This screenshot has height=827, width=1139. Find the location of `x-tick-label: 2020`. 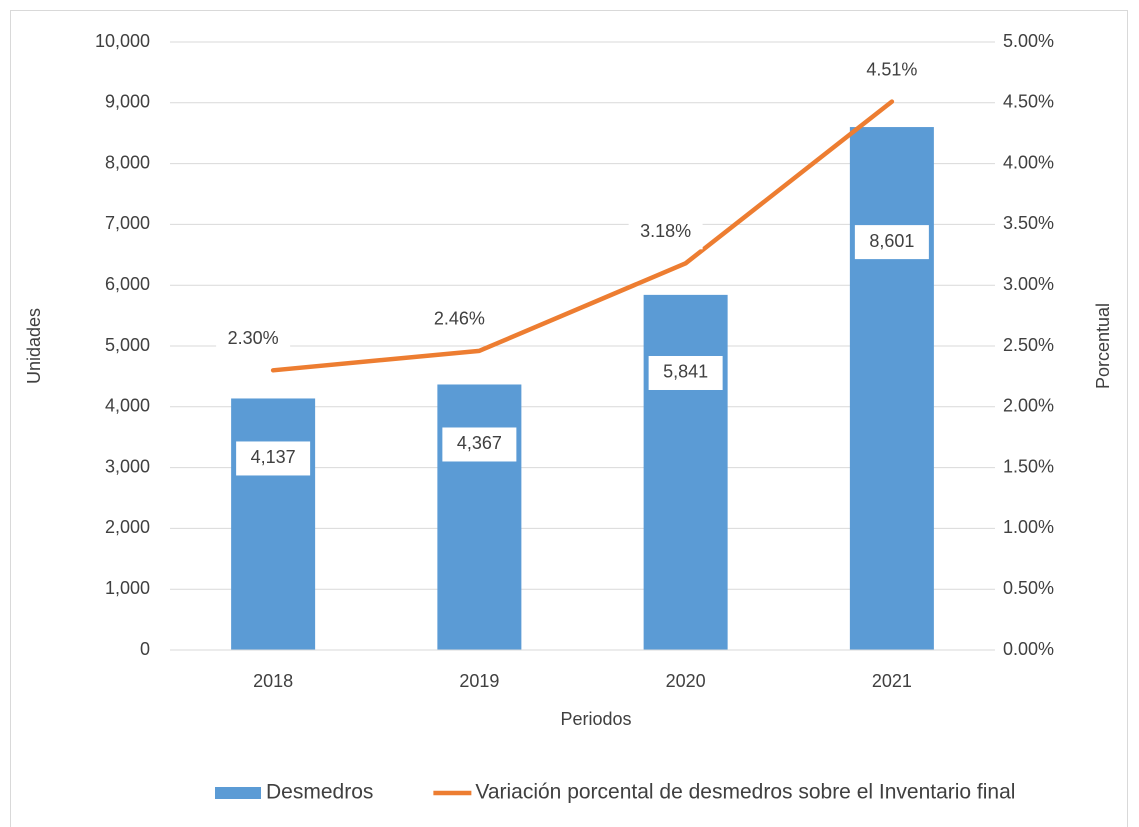

x-tick-label: 2020 is located at coordinates (686, 681).